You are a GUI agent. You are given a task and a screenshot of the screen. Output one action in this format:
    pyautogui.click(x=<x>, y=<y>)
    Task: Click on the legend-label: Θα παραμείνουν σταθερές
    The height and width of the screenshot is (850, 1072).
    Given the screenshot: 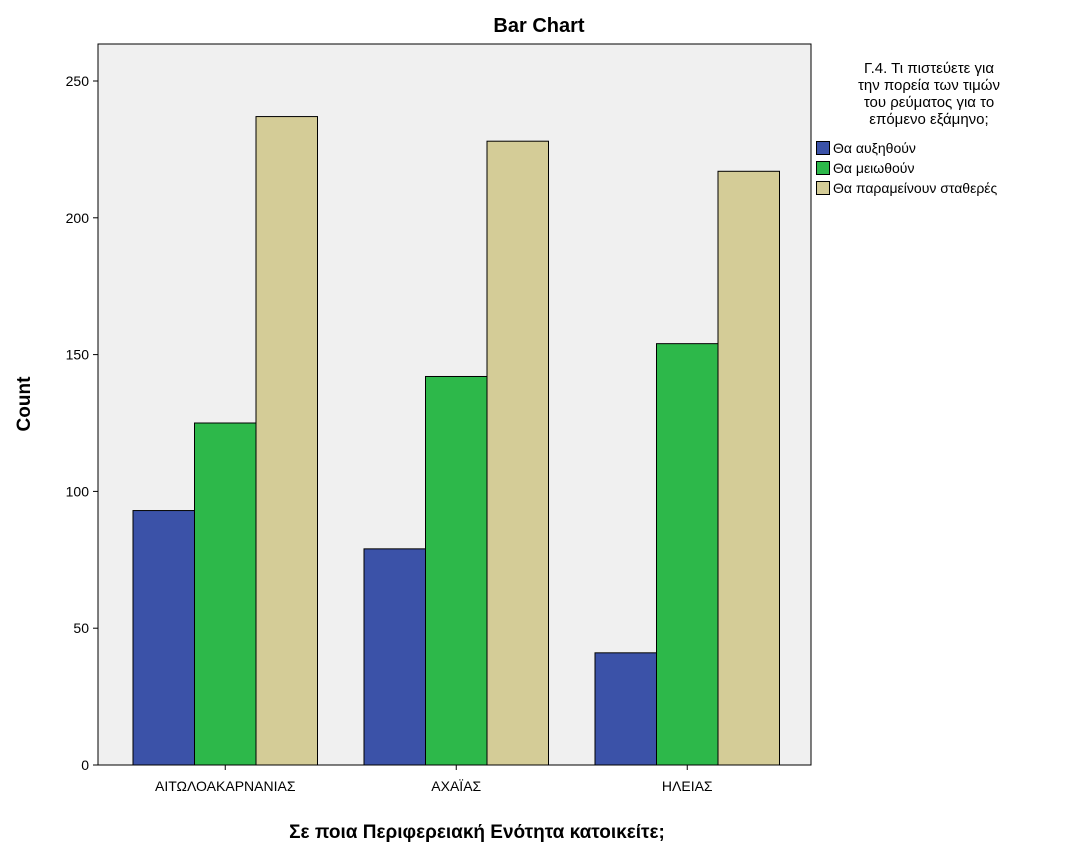 What is the action you would take?
    pyautogui.click(x=915, y=188)
    